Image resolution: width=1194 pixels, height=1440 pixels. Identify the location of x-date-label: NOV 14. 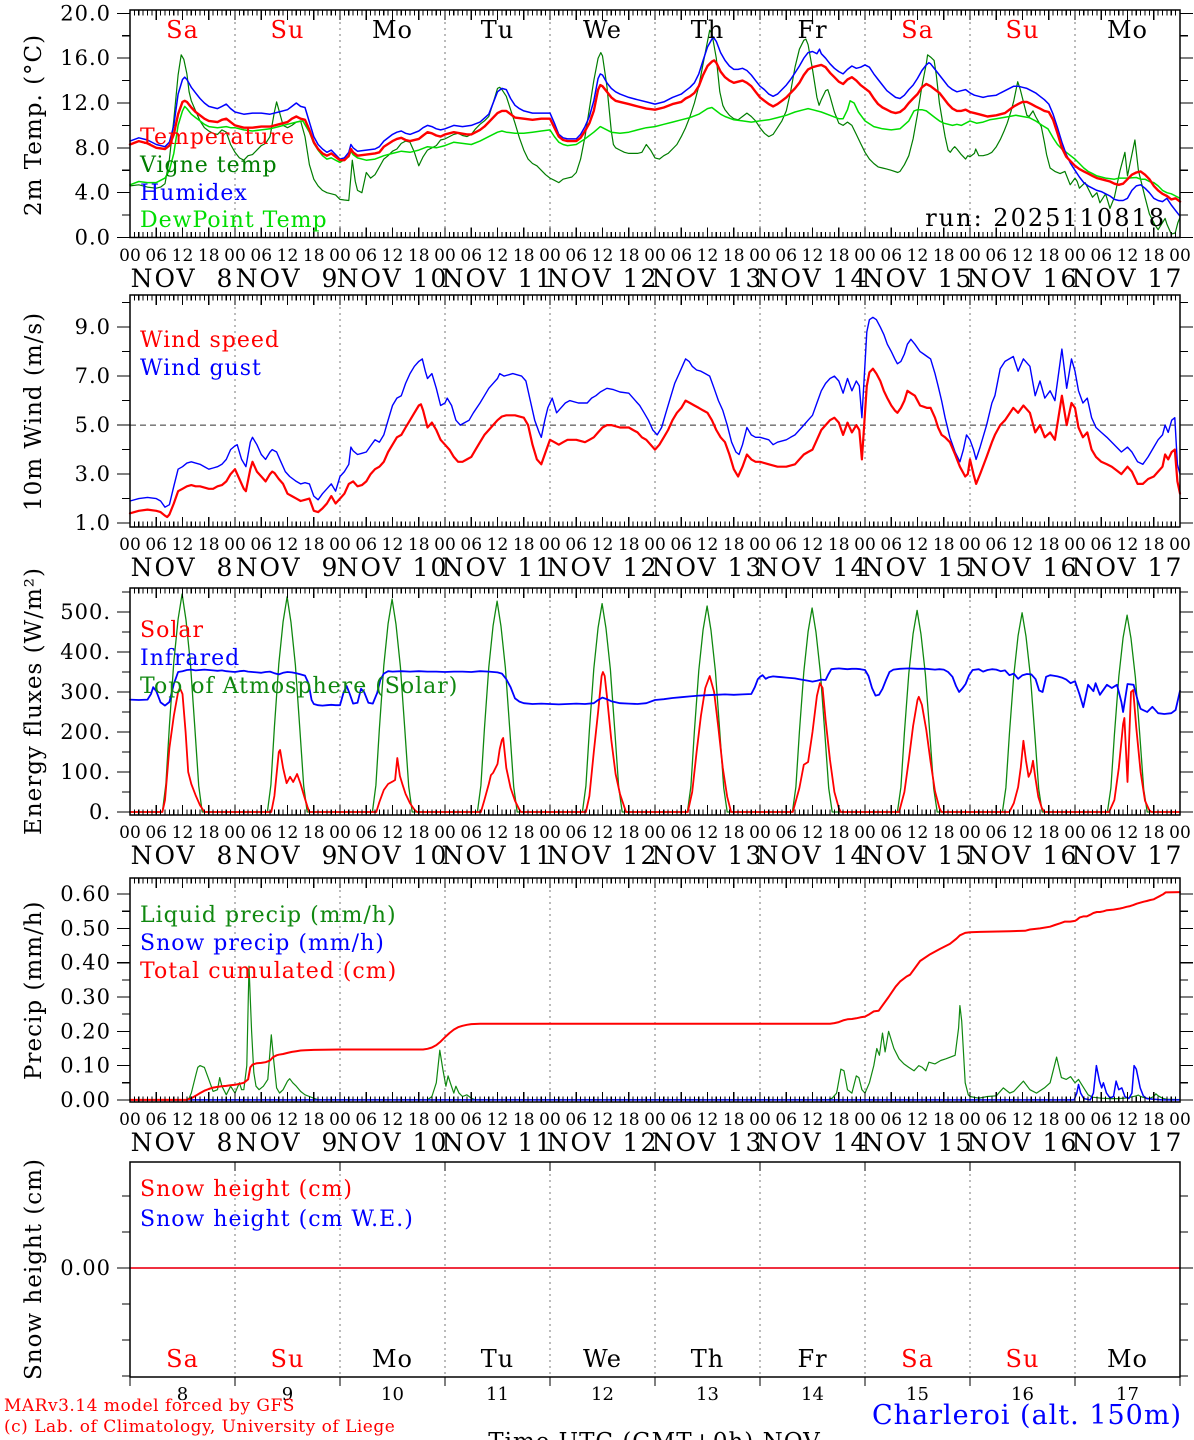
(813, 278).